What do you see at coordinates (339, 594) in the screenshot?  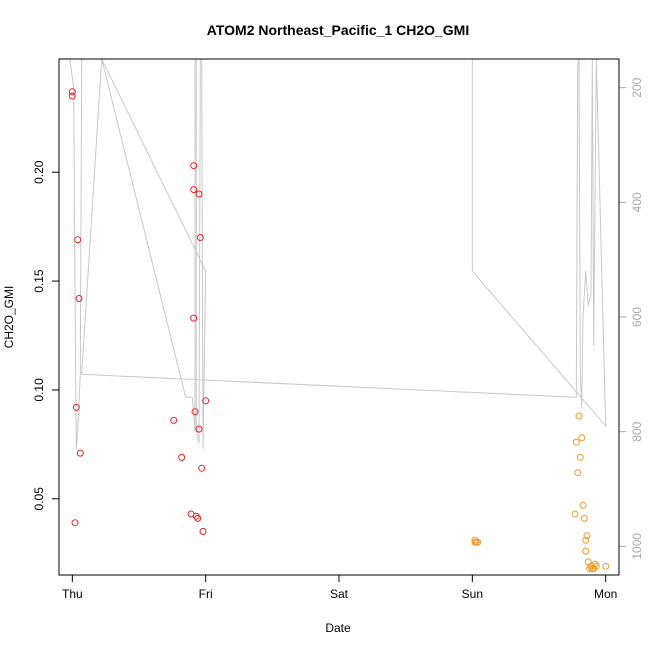 I see `x-tick-label: Sat` at bounding box center [339, 594].